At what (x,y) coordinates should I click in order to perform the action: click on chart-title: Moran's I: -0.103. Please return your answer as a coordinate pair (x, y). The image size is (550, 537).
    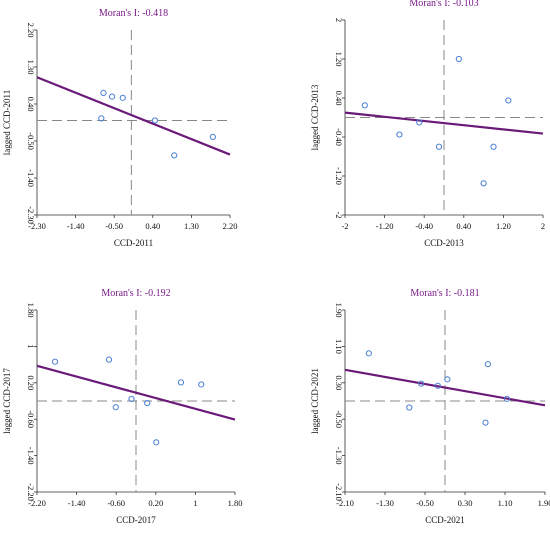
    Looking at the image, I should click on (443, 4).